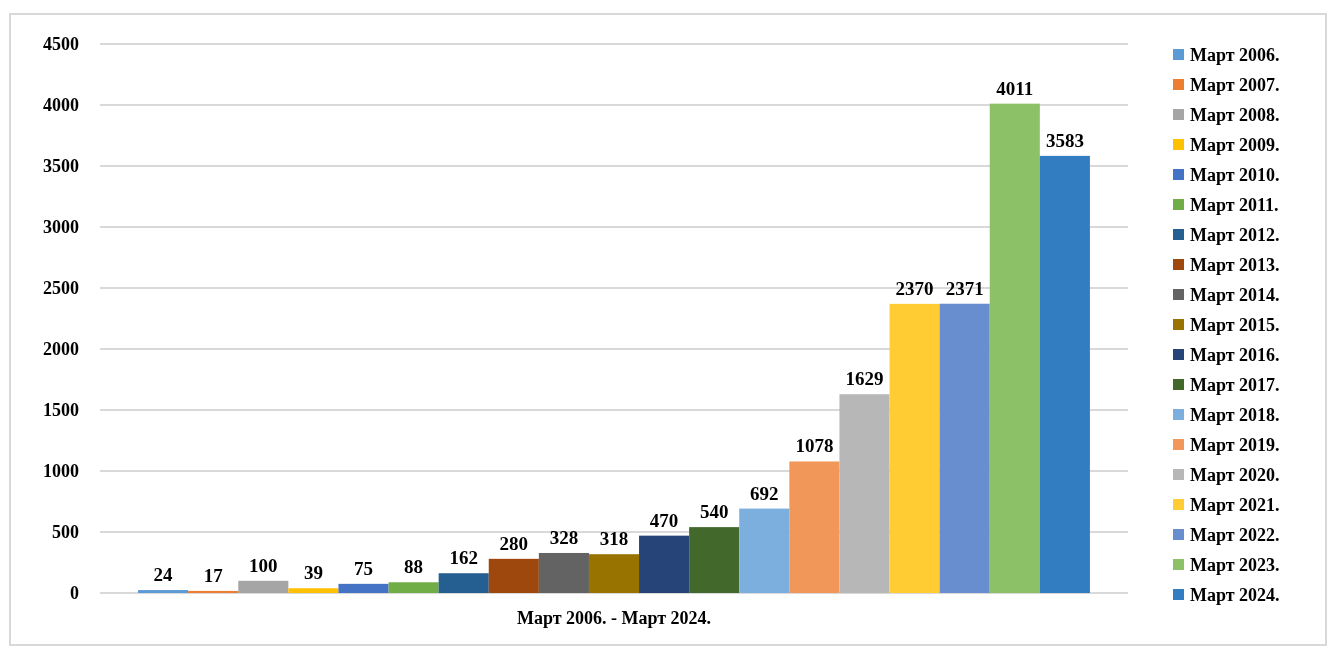 Image resolution: width=1327 pixels, height=646 pixels. I want to click on data-label: 39, so click(313, 573).